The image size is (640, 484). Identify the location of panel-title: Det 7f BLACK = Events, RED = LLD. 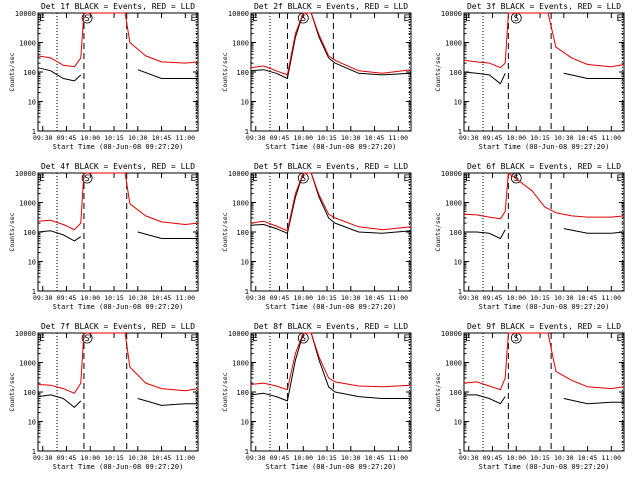
(118, 326).